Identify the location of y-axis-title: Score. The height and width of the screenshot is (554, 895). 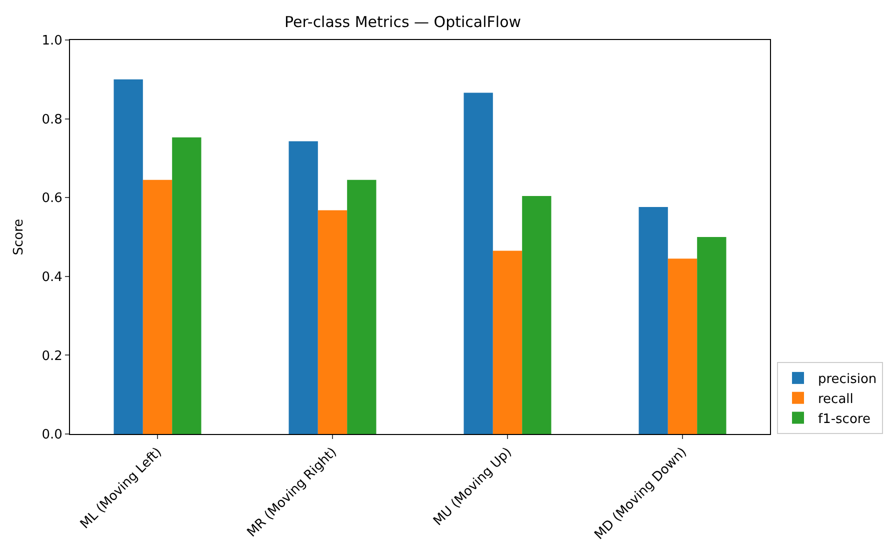
(19, 237).